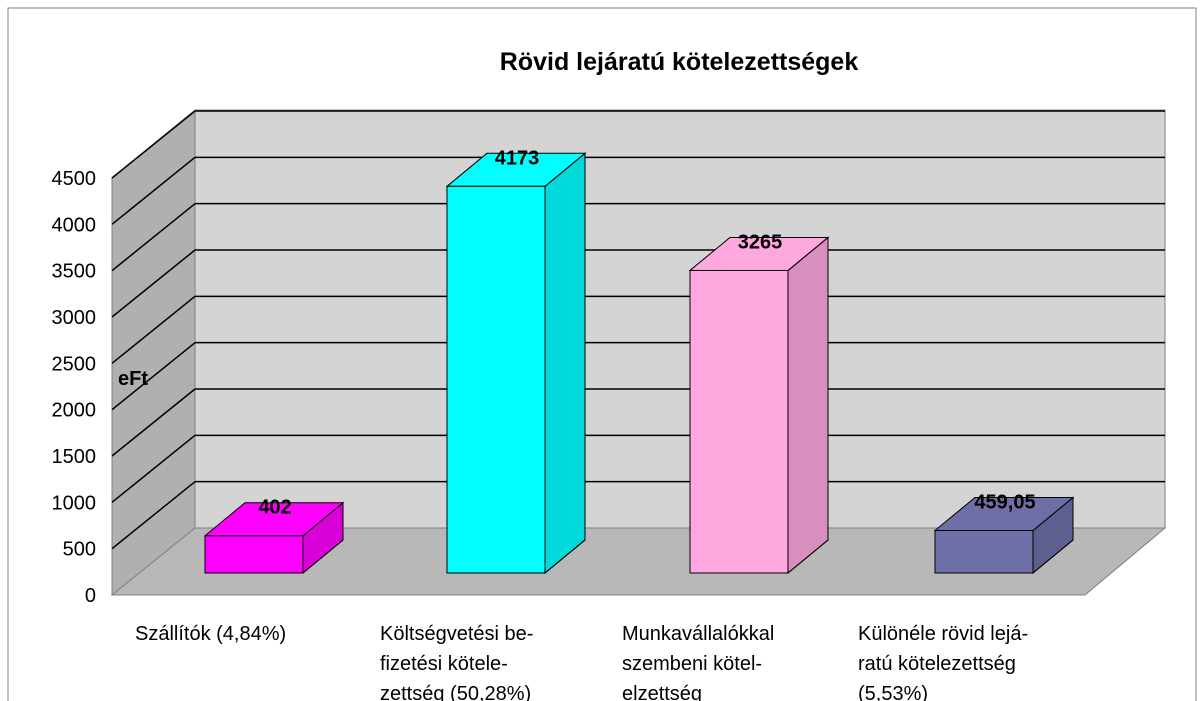 This screenshot has width=1204, height=701. What do you see at coordinates (133, 379) in the screenshot?
I see `y-axis-label: eFt` at bounding box center [133, 379].